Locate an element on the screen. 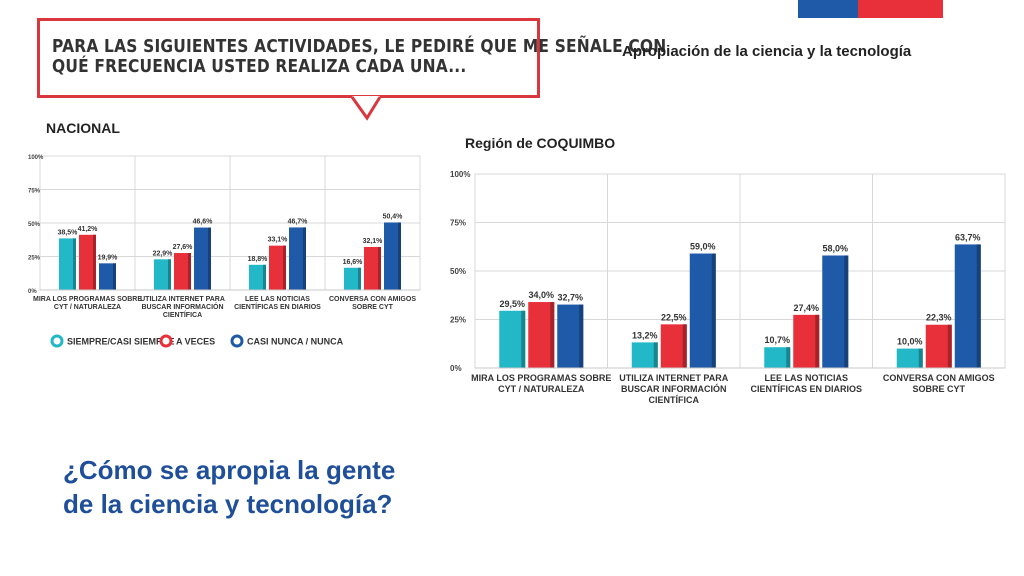  category-label-line: UTILIZA INTERNET PARA is located at coordinates (182, 299).